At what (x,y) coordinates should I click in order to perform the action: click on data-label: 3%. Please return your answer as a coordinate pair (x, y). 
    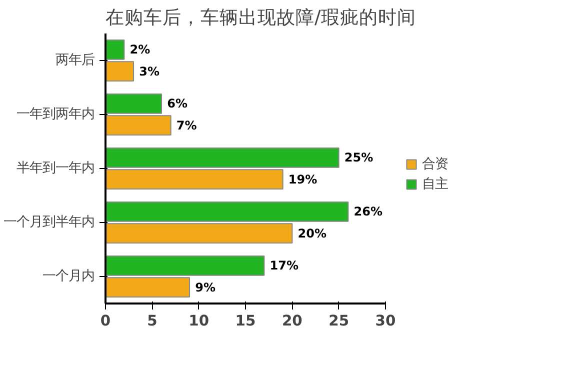
    Looking at the image, I should click on (149, 71).